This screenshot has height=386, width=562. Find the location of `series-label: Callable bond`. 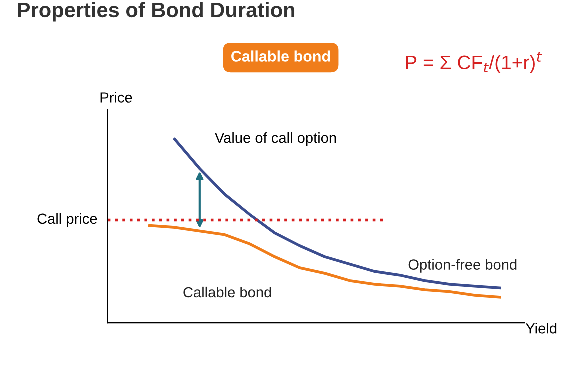

series-label: Callable bond is located at coordinates (228, 292).